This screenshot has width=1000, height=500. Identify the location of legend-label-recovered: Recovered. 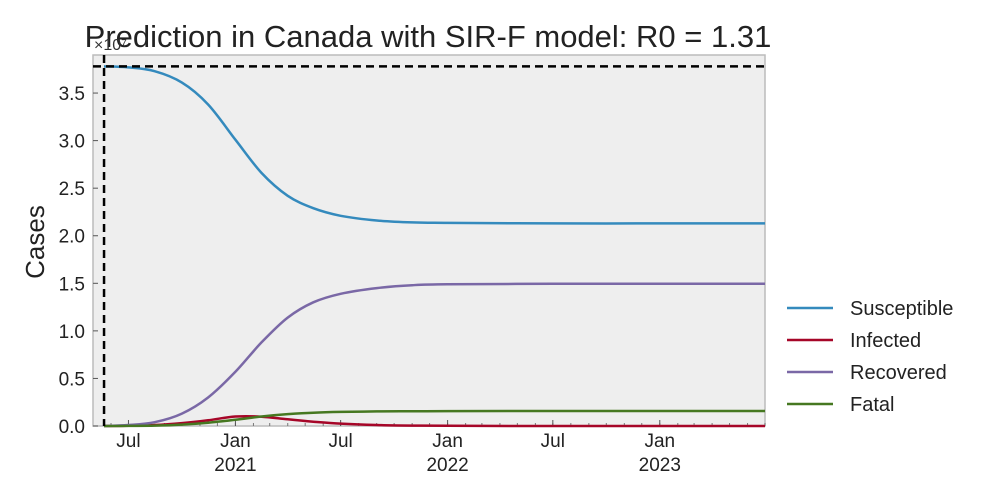
(898, 373).